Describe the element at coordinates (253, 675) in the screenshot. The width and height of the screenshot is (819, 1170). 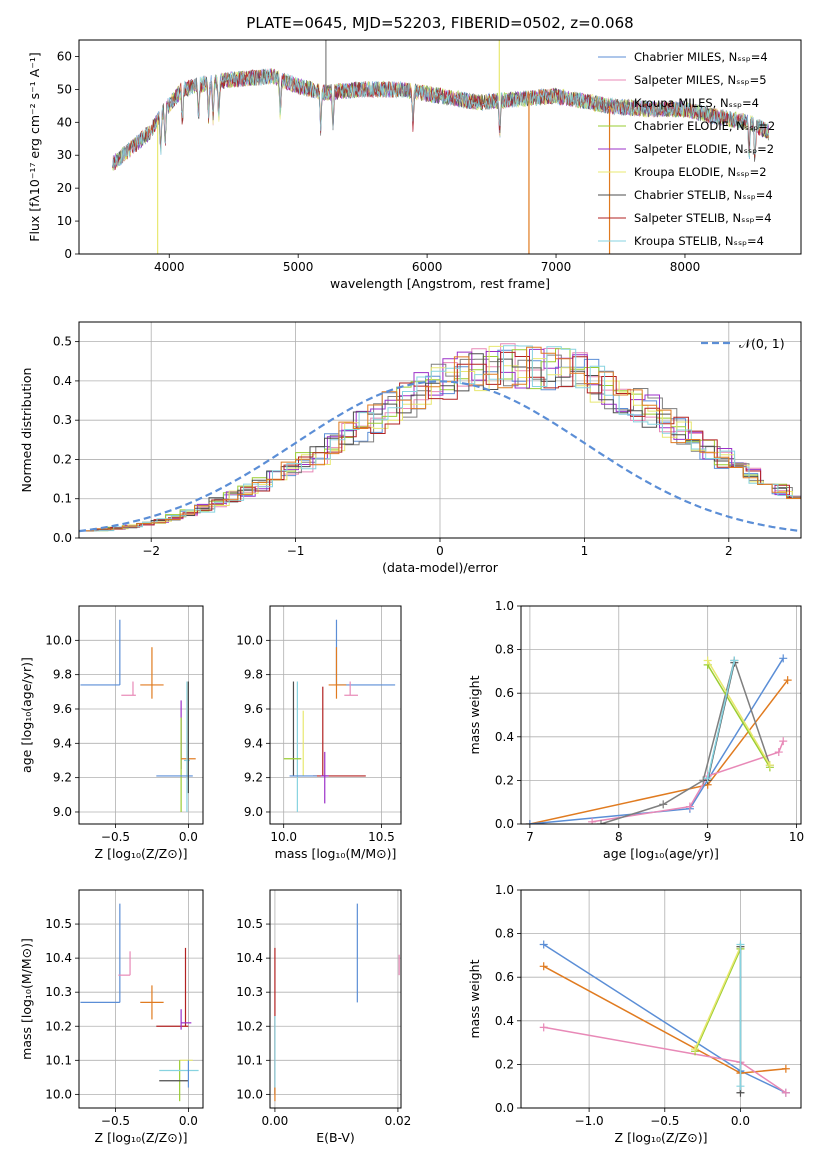
I see `age-vs-mass-ytick-label: 9.8` at that location.